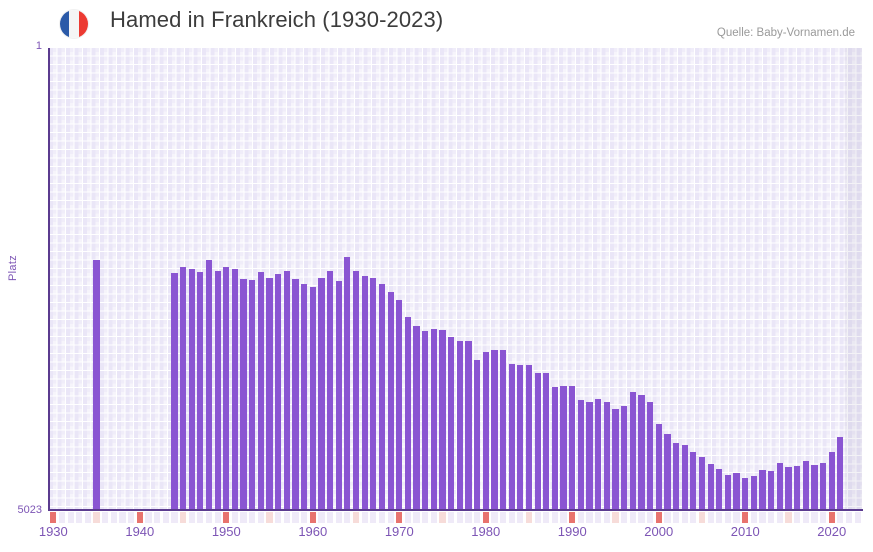  What do you see at coordinates (451, 423) in the screenshot?
I see `bar-1976` at bounding box center [451, 423].